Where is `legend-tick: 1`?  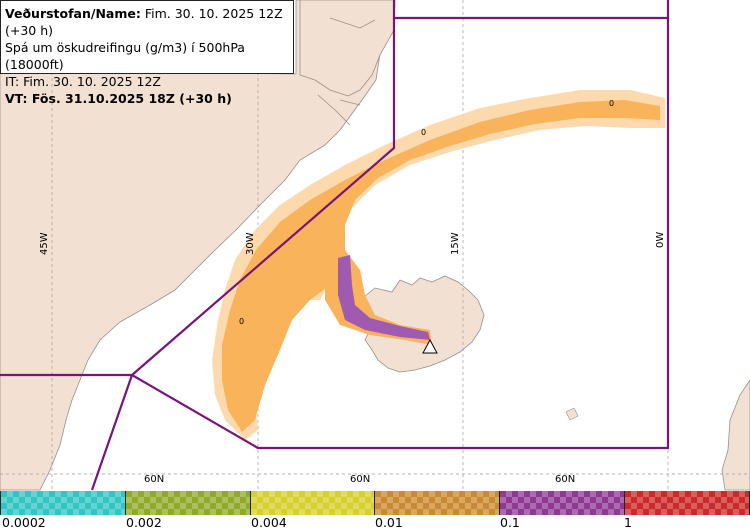
legend-tick: 1 is located at coordinates (628, 522).